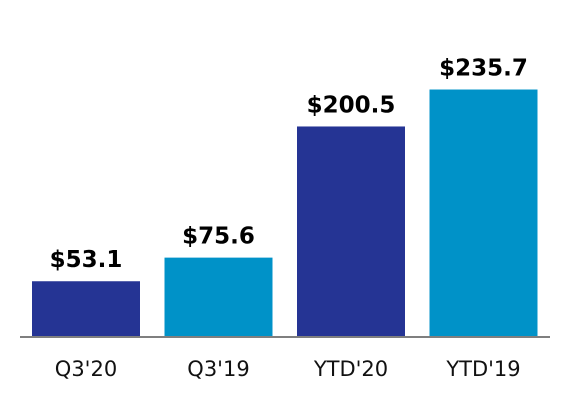 Image resolution: width=570 pixels, height=400 pixels. Describe the element at coordinates (218, 369) in the screenshot. I see `category-label-1: Q3'19` at that location.